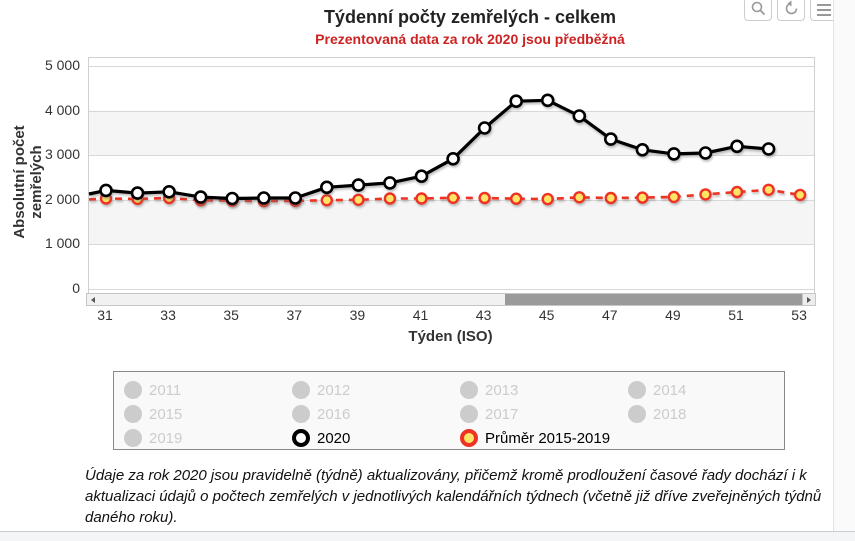  I want to click on y-tick-label: 2 000, so click(62, 198).